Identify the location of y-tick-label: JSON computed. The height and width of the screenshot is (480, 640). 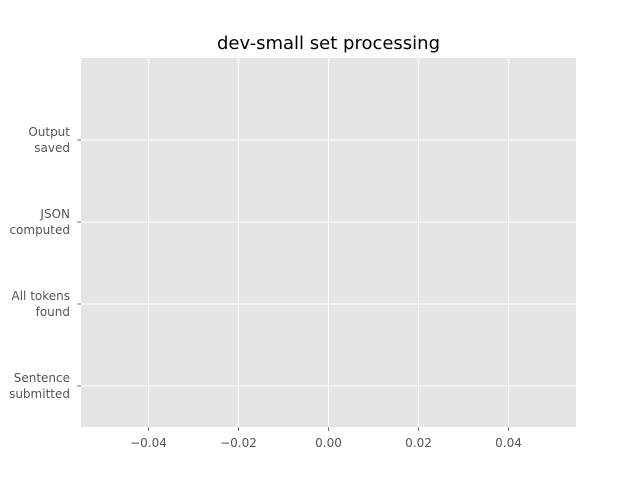
(39, 222).